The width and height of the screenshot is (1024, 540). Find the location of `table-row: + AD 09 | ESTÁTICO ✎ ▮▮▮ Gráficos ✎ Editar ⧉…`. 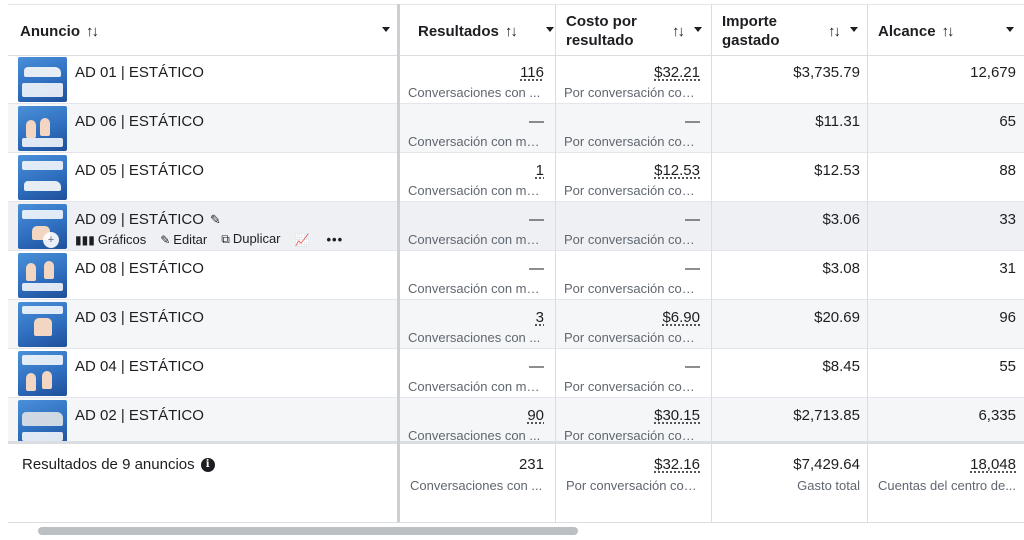

table-row: + AD 09 | ESTÁTICO ✎ ▮▮▮ Gráficos ✎ Editar ⧉… is located at coordinates (516, 226).